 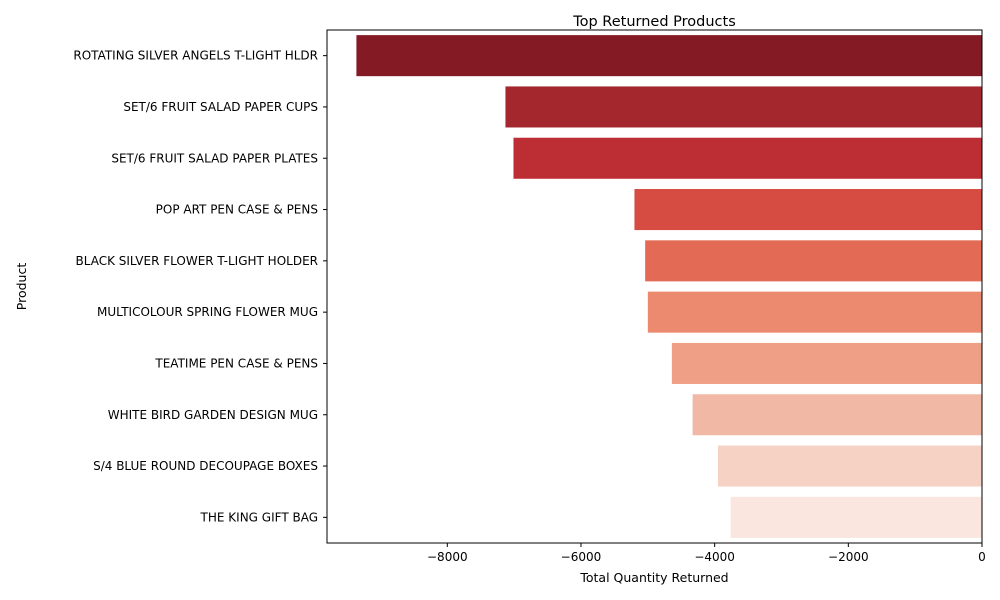 What do you see at coordinates (581, 557) in the screenshot?
I see `x-tick-label: −6000` at bounding box center [581, 557].